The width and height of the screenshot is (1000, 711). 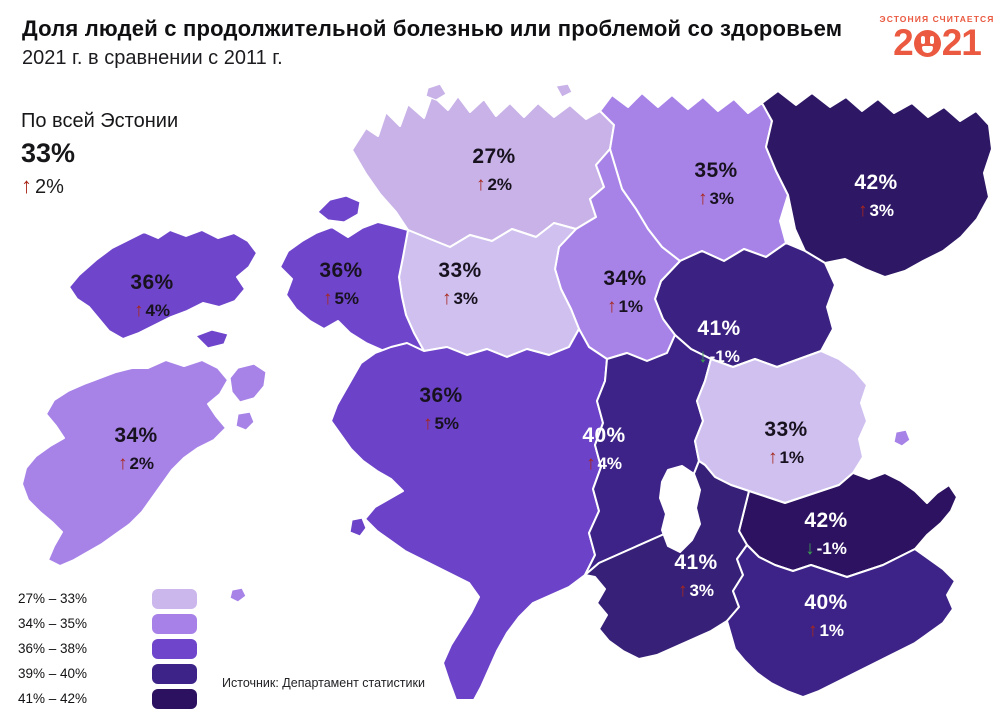 What do you see at coordinates (493, 171) in the screenshot?
I see `label-harjumaa: 27% ↑ 2%` at bounding box center [493, 171].